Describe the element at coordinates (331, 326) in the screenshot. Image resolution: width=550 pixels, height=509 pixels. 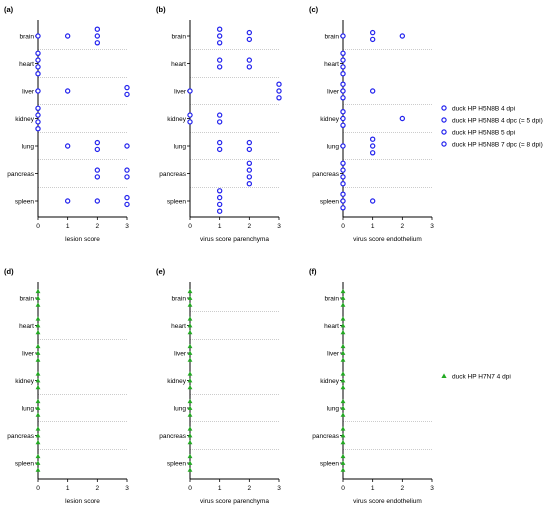
I see `y-tick-label-heart: heart` at that location.